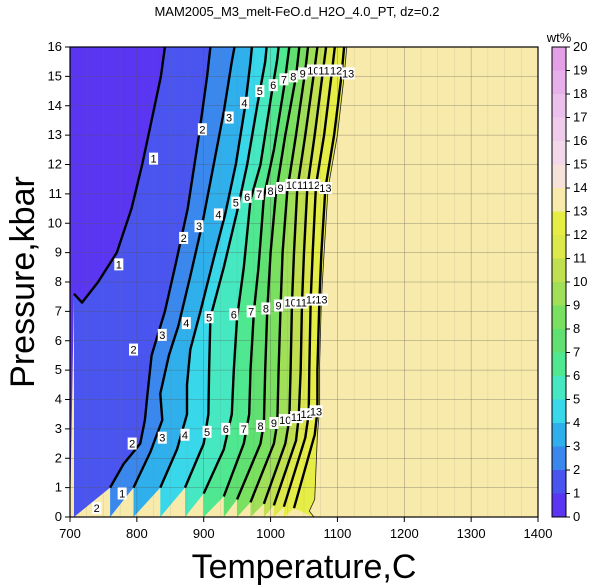 Image resolution: width=594 pixels, height=587 pixels. Describe the element at coordinates (580, 234) in the screenshot. I see `colorbar-tick-label: 12` at that location.